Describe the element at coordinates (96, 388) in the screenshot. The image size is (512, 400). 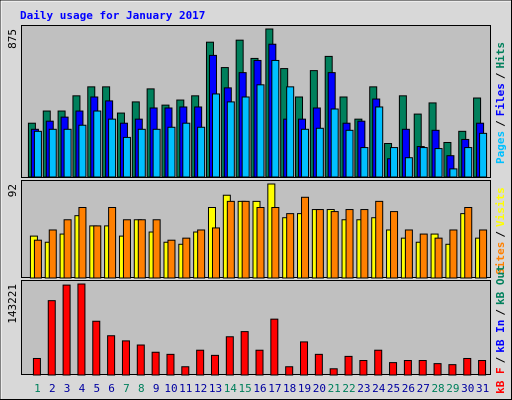
I see `x-tick-label: 5` at that location.